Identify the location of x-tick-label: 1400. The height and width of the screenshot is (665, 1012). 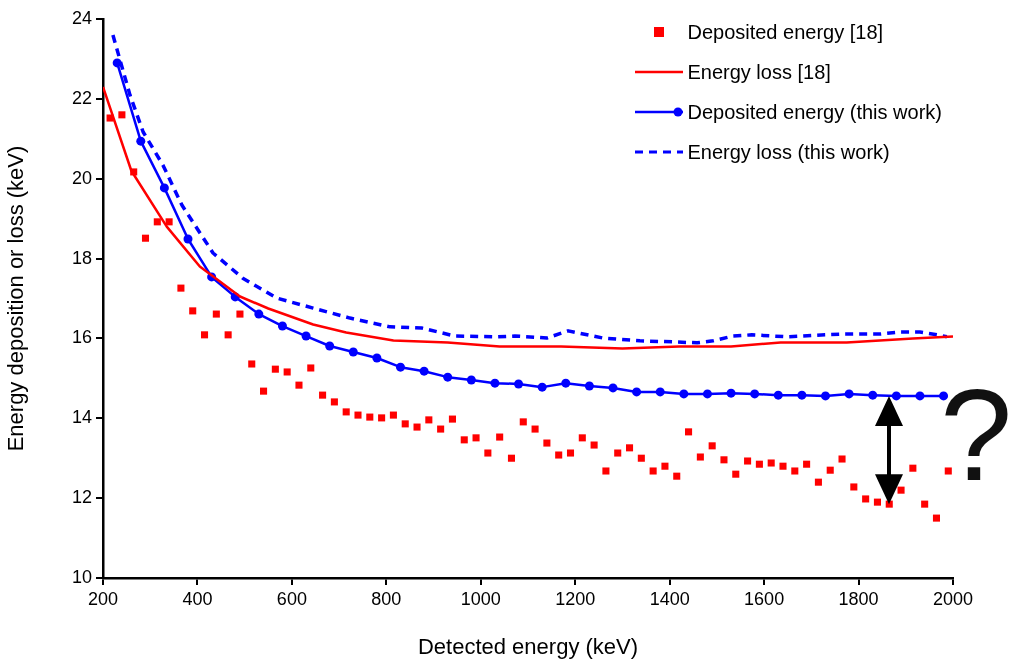
(669, 598).